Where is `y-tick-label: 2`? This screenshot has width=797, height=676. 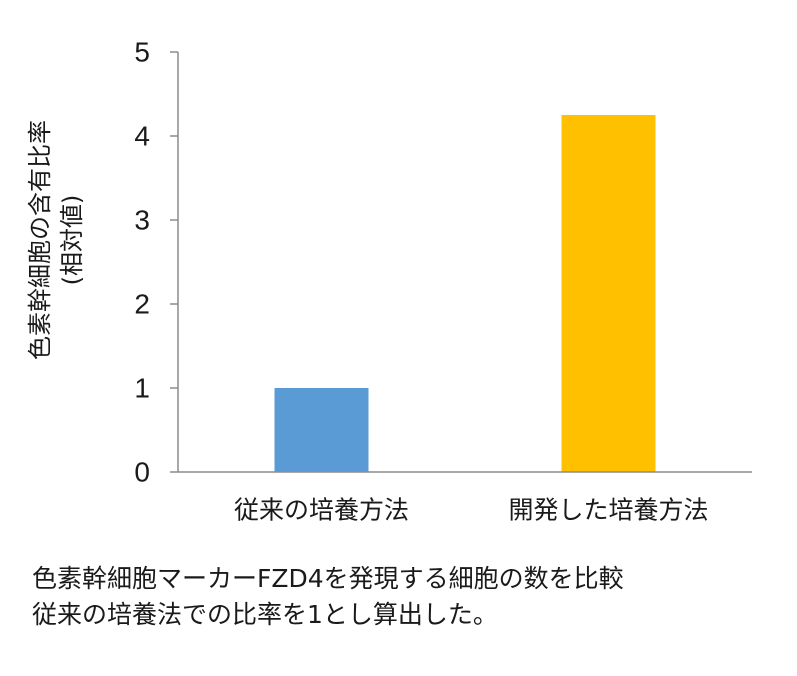
y-tick-label: 2 is located at coordinates (142, 304).